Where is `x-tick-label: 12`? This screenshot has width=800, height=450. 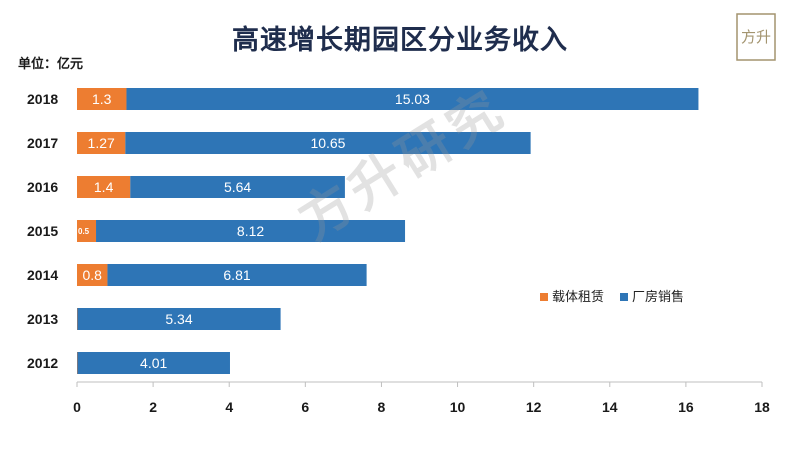 x-tick-label: 12 is located at coordinates (534, 407).